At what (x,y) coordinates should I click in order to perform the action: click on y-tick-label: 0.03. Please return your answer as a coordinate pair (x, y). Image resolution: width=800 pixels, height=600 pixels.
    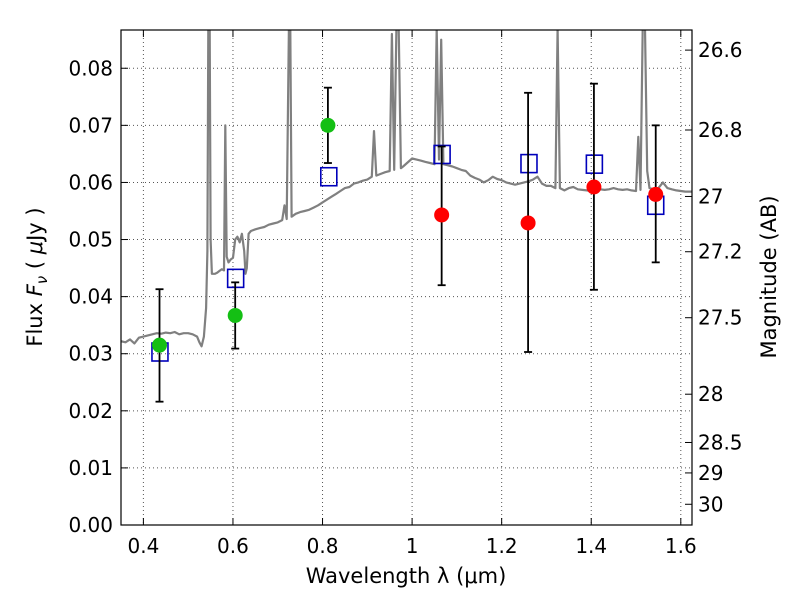
    Looking at the image, I should click on (90, 354).